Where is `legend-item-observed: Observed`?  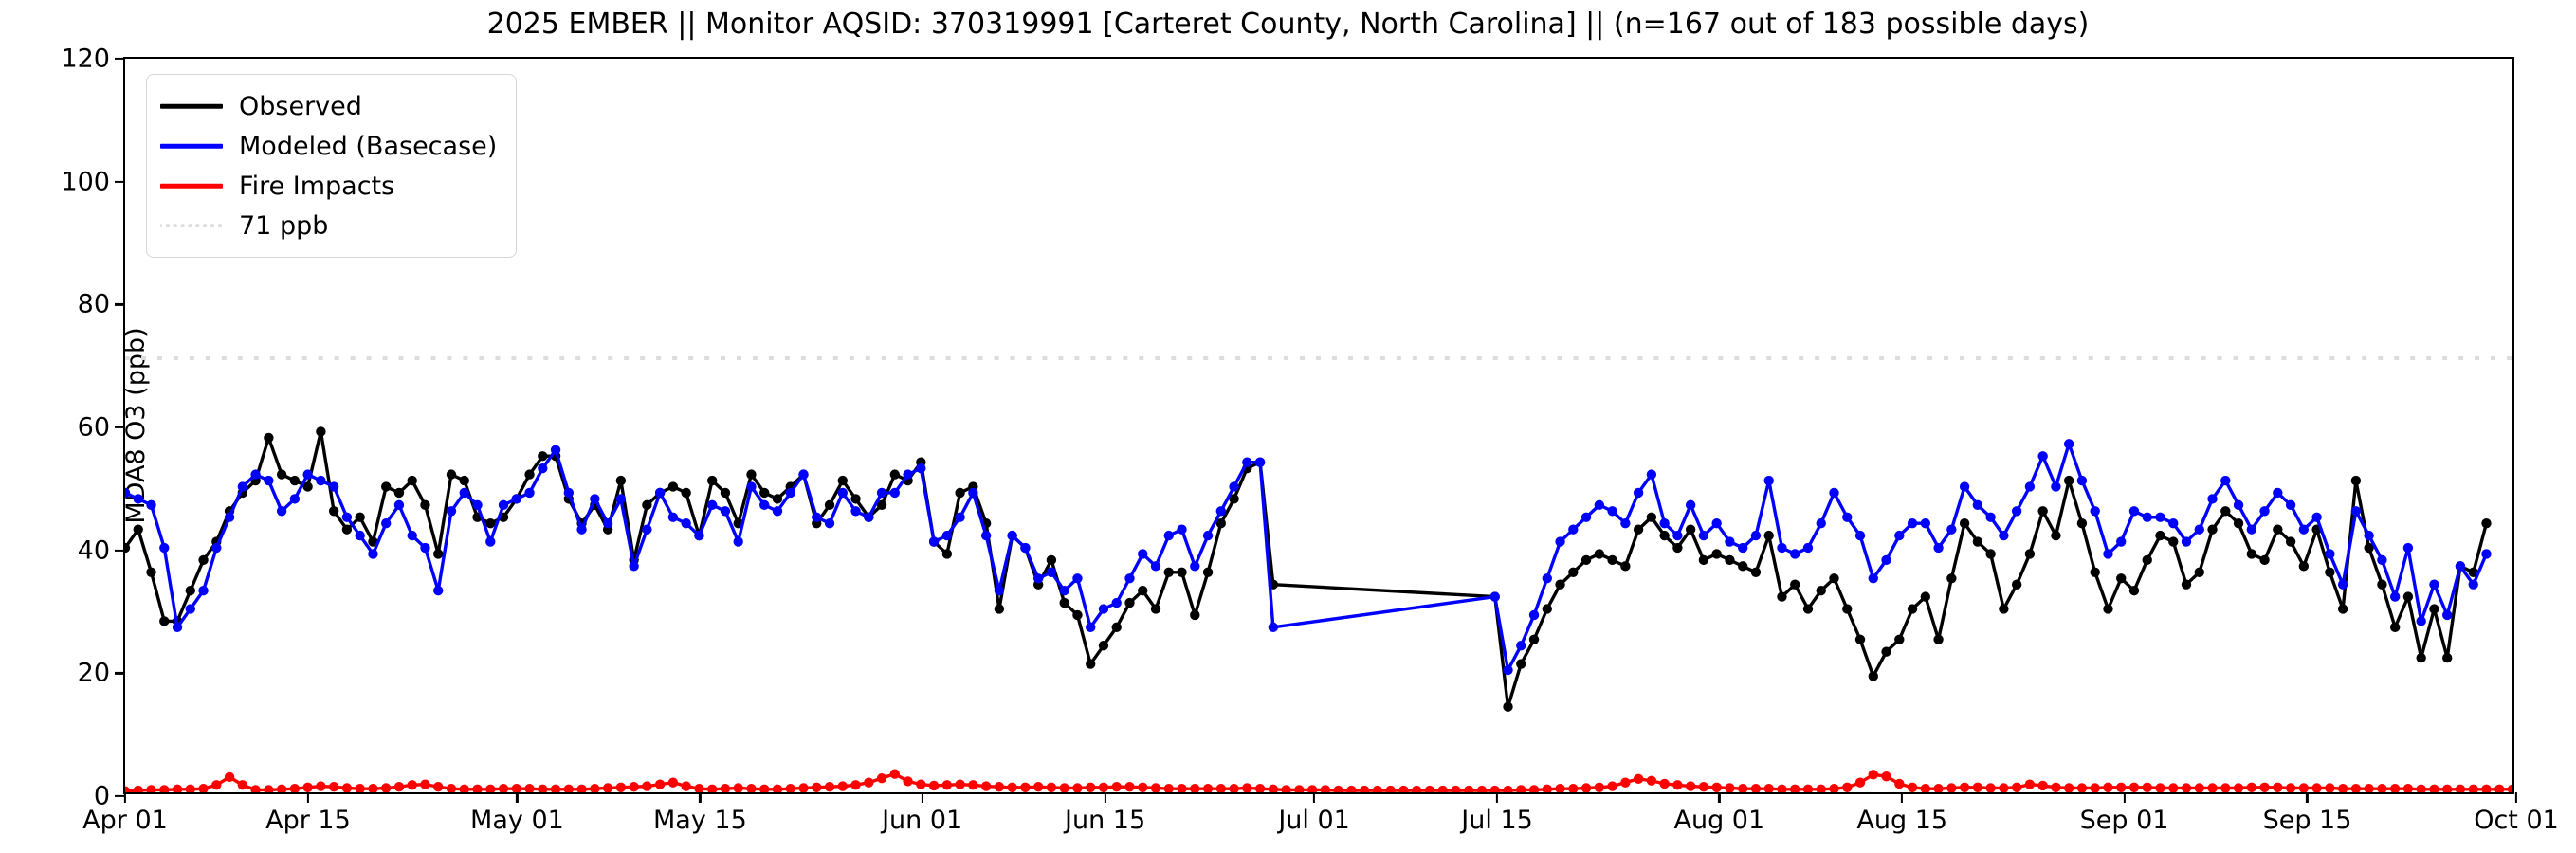 legend-item-observed: Observed is located at coordinates (328, 106).